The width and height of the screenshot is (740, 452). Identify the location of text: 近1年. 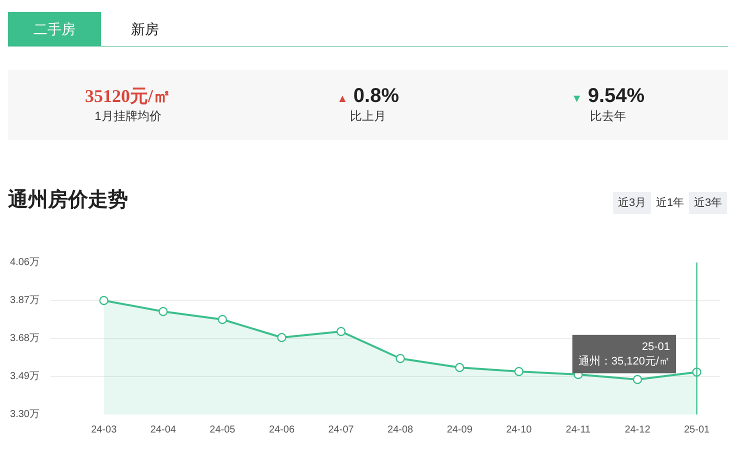
(670, 203).